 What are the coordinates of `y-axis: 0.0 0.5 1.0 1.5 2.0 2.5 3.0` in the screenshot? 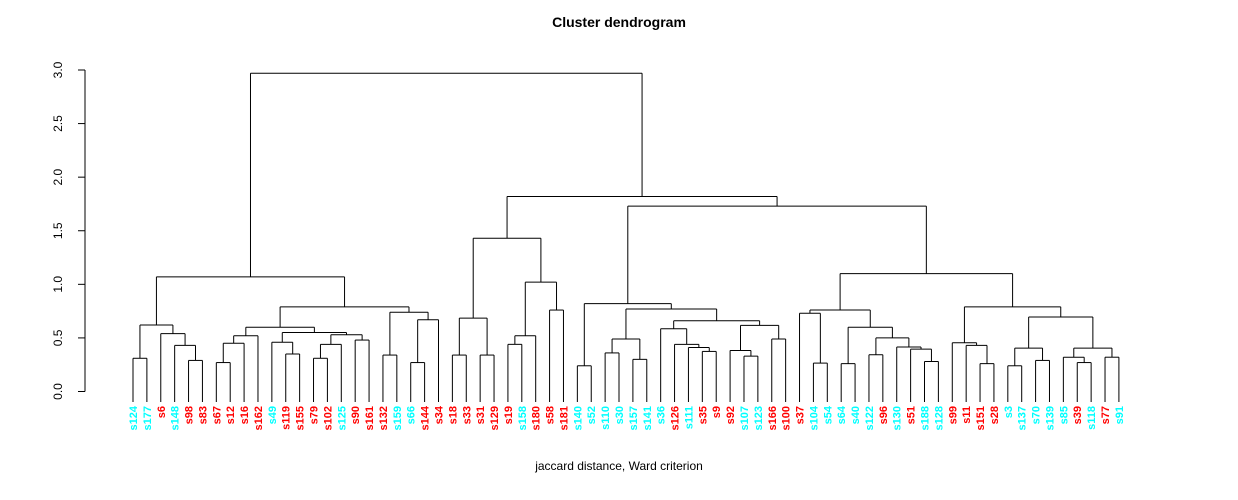 It's located at (68, 230).